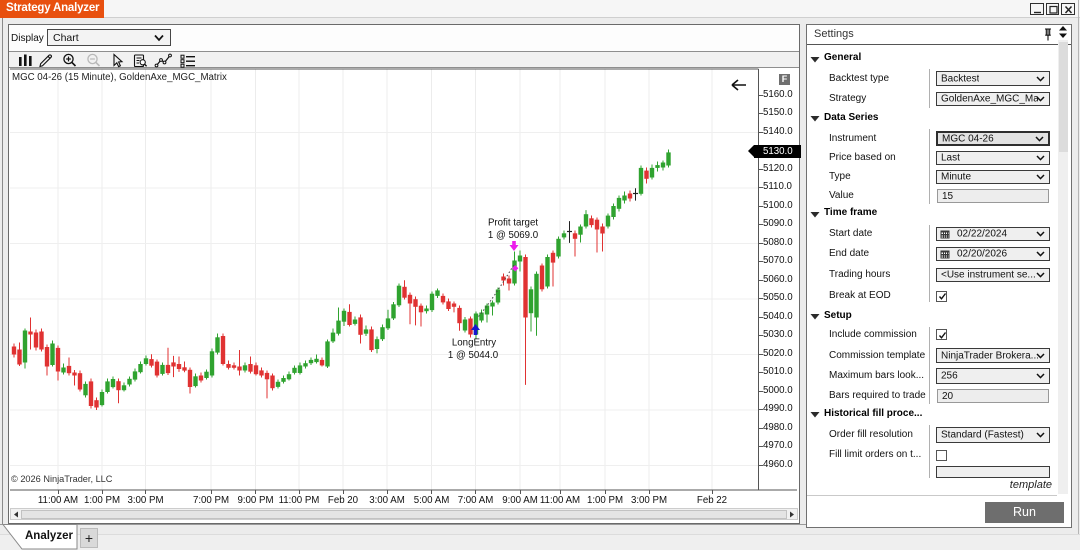 Image resolution: width=1080 pixels, height=550 pixels. Describe the element at coordinates (474, 342) in the screenshot. I see `svg-text: LongEntry` at that location.